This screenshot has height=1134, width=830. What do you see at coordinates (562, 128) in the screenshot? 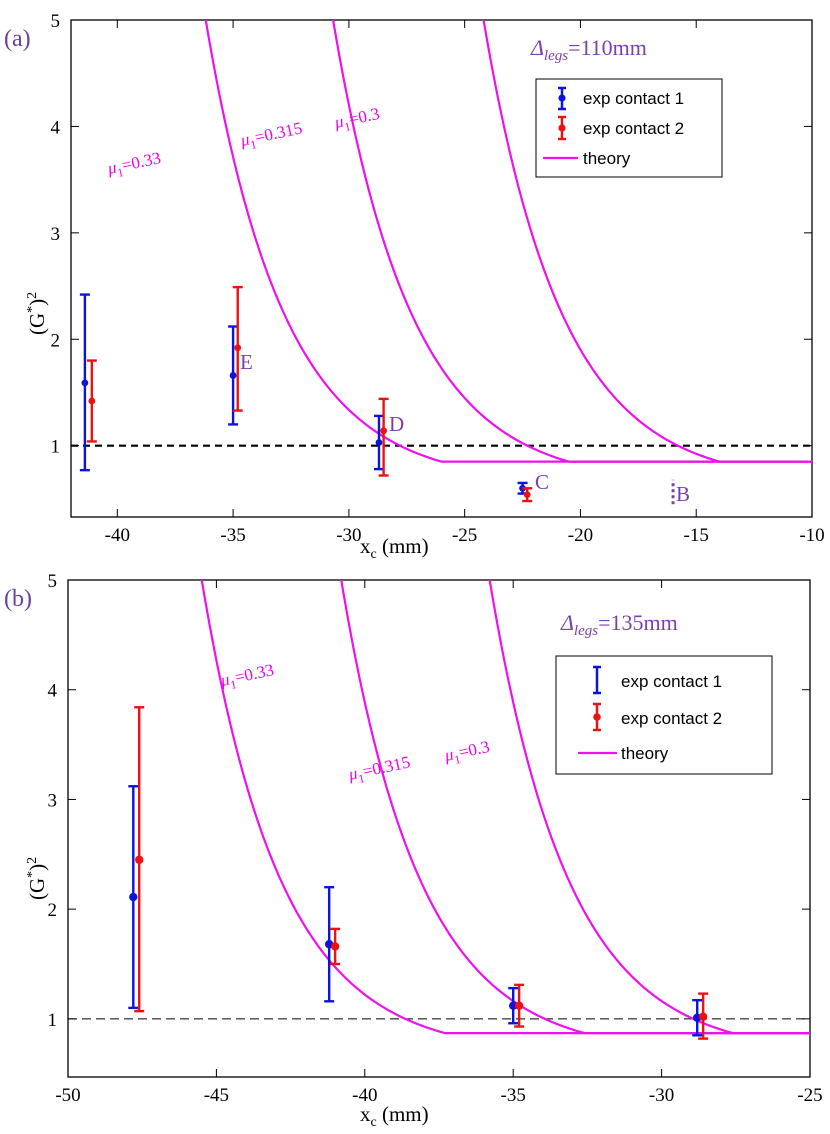
I see `panel-a-legend-swatch-c2` at bounding box center [562, 128].